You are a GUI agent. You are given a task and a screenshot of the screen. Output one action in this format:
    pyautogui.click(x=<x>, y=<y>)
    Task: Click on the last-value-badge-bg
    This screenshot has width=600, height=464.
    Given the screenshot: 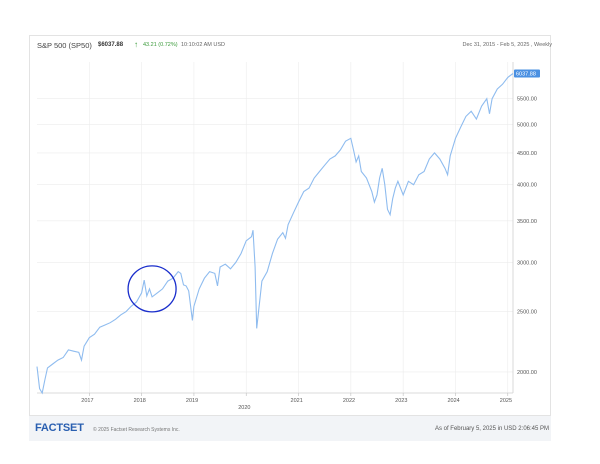 What is the action you would take?
    pyautogui.click(x=527, y=73)
    